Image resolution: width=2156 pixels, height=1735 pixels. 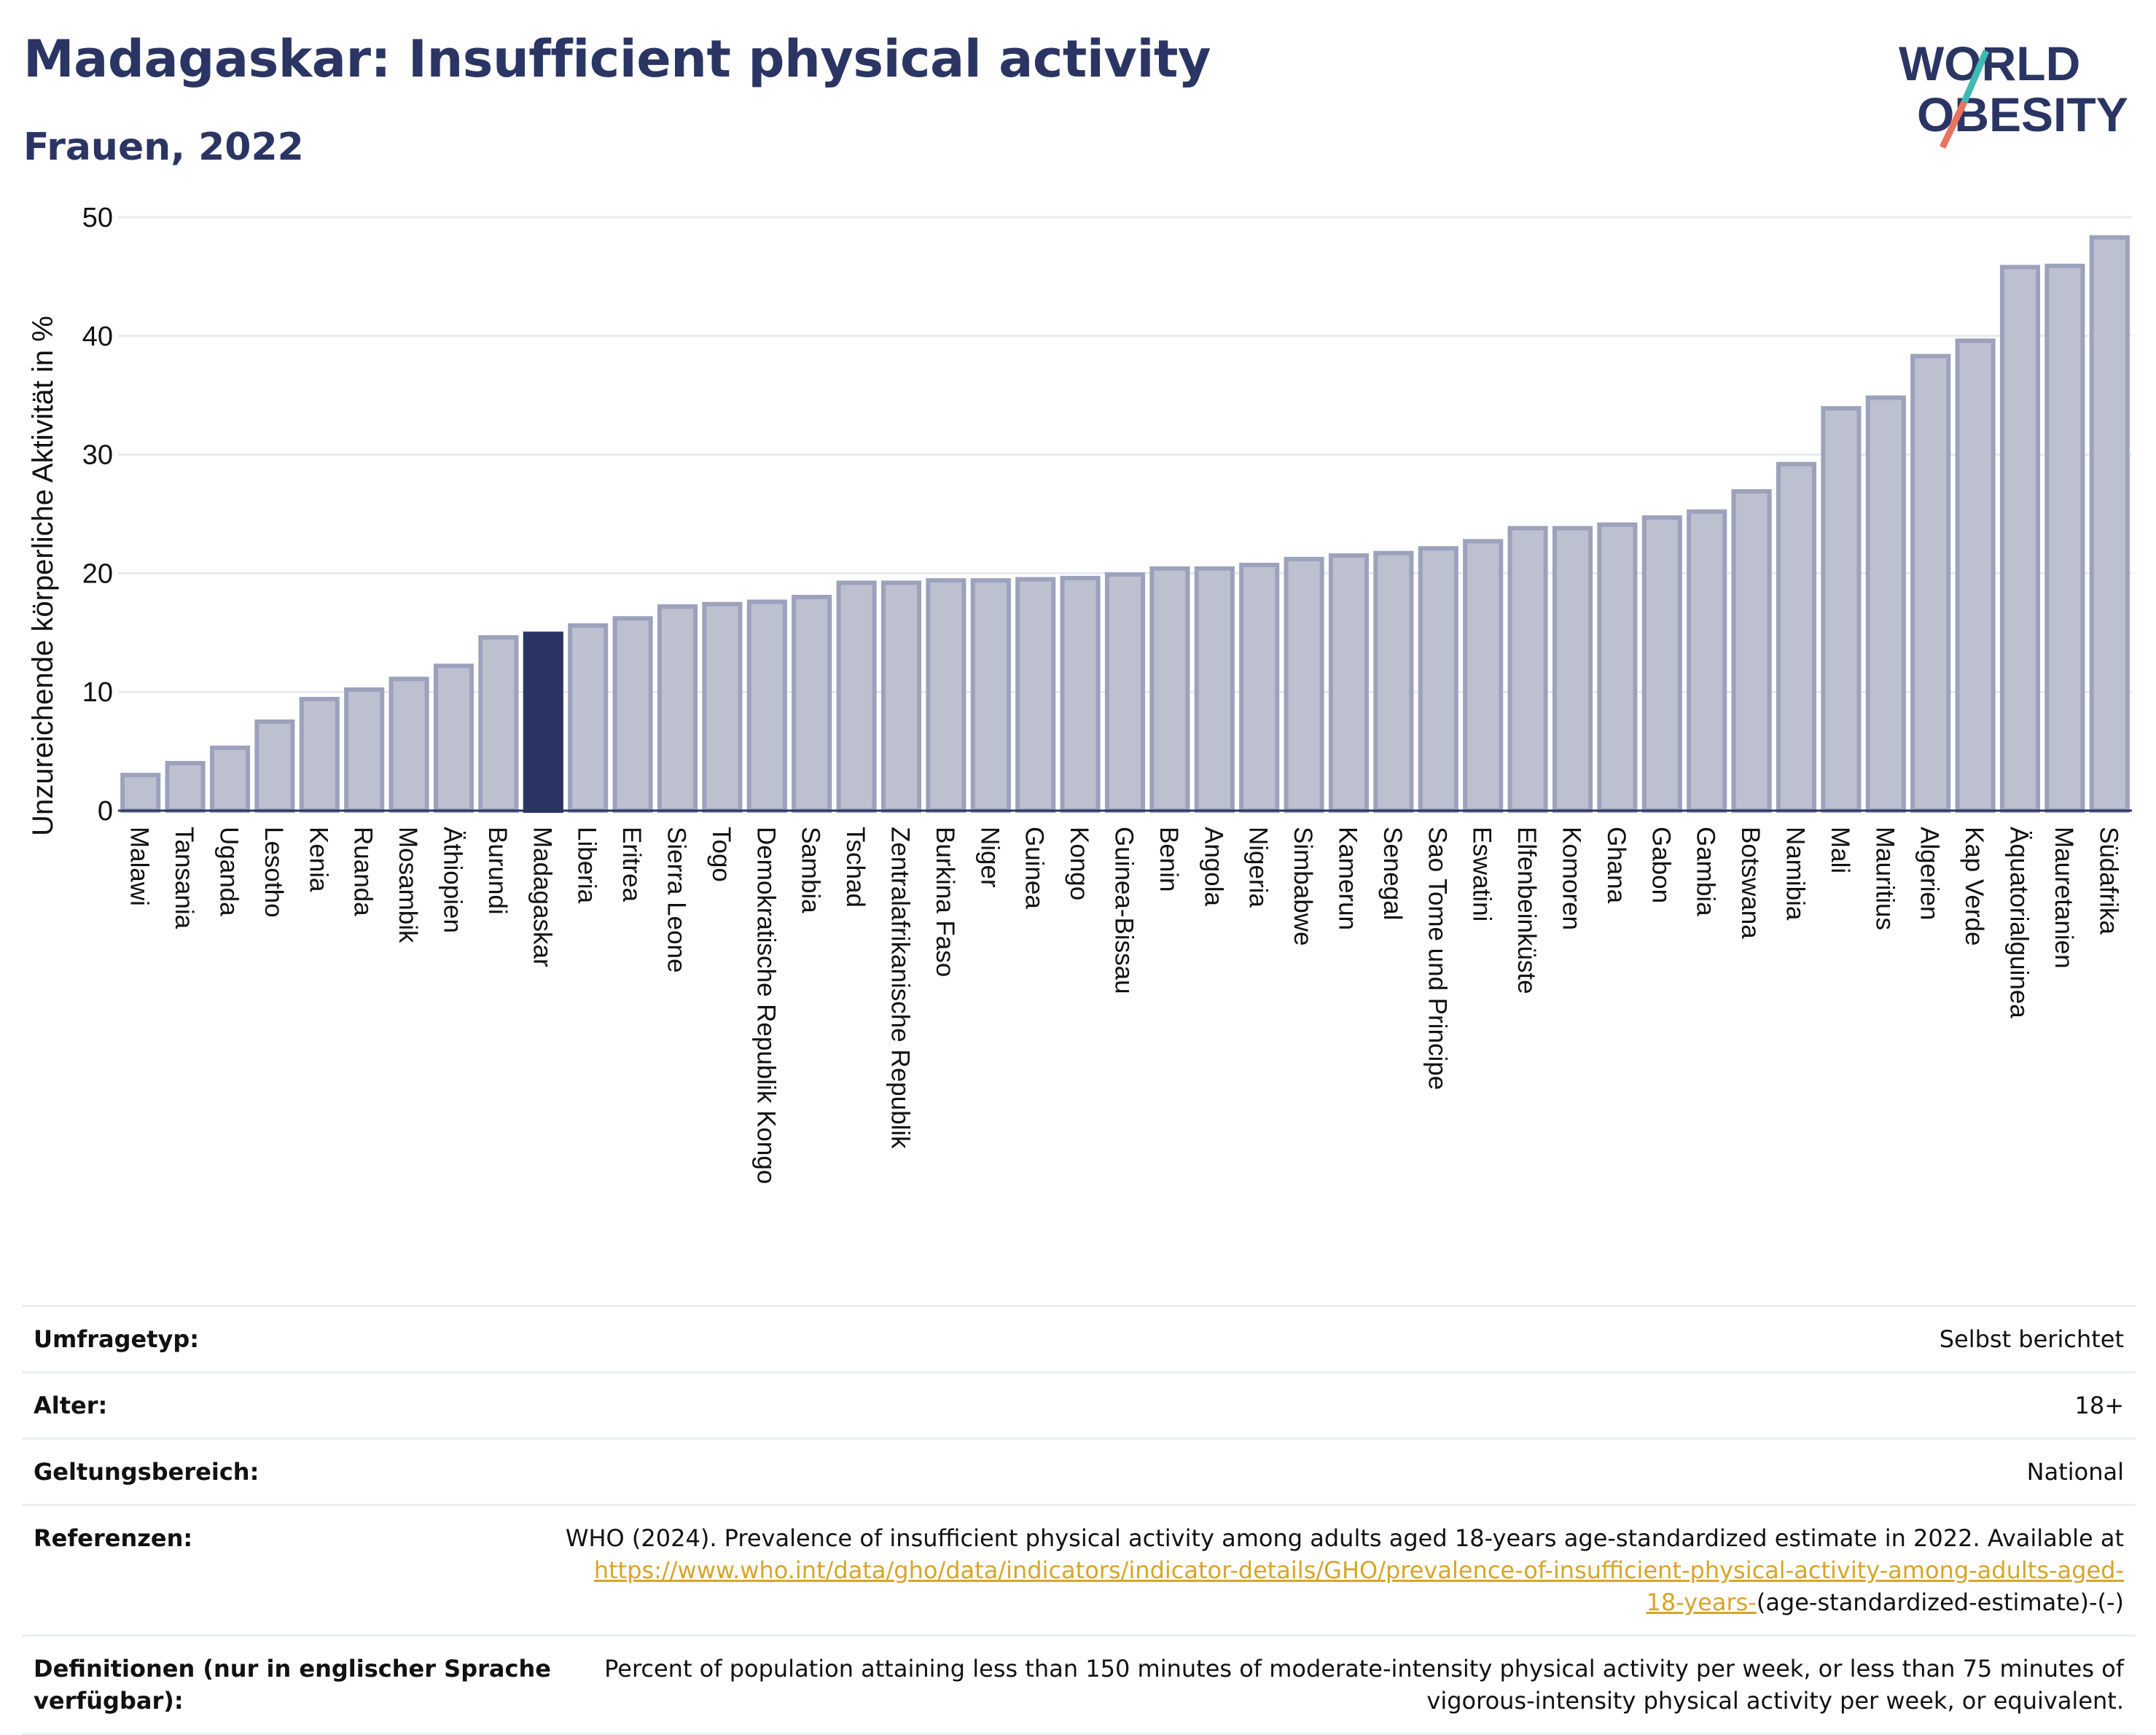 I want to click on y-tick-label: 40, so click(x=98, y=336).